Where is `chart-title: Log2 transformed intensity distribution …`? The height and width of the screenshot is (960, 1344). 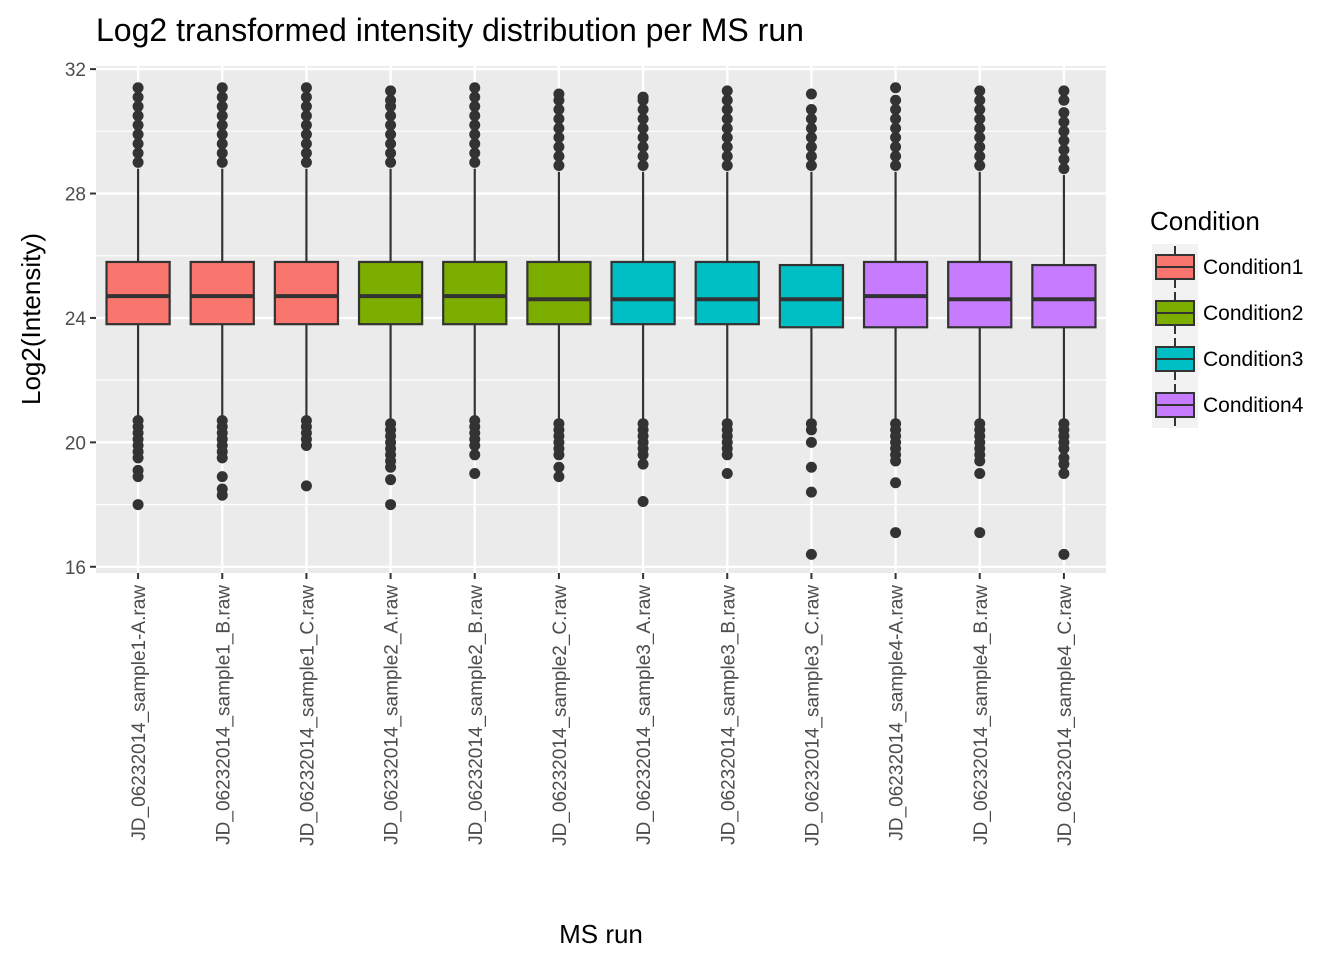
chart-title: Log2 transformed intensity distribution … is located at coordinates (450, 30).